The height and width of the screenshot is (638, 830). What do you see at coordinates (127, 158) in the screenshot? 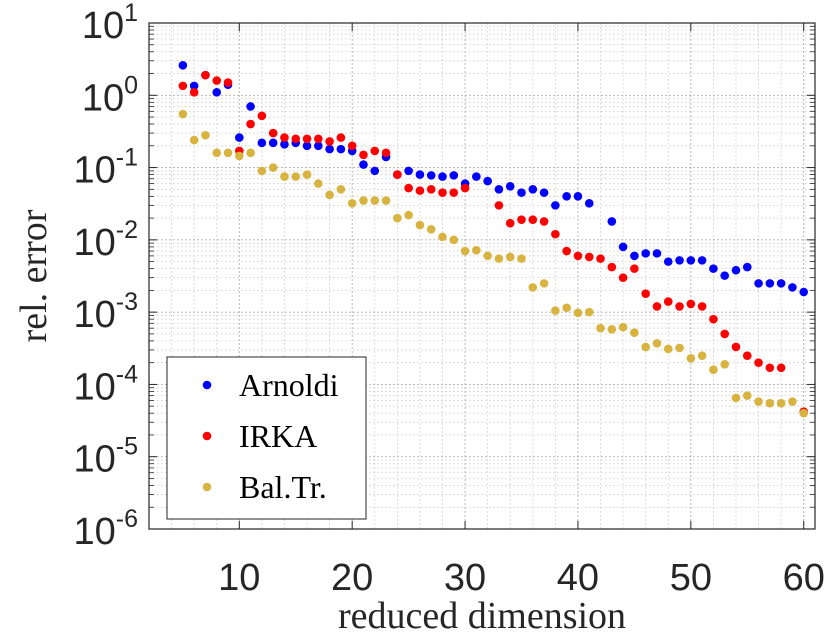
I see `y-tick-exponent: -1` at bounding box center [127, 158].